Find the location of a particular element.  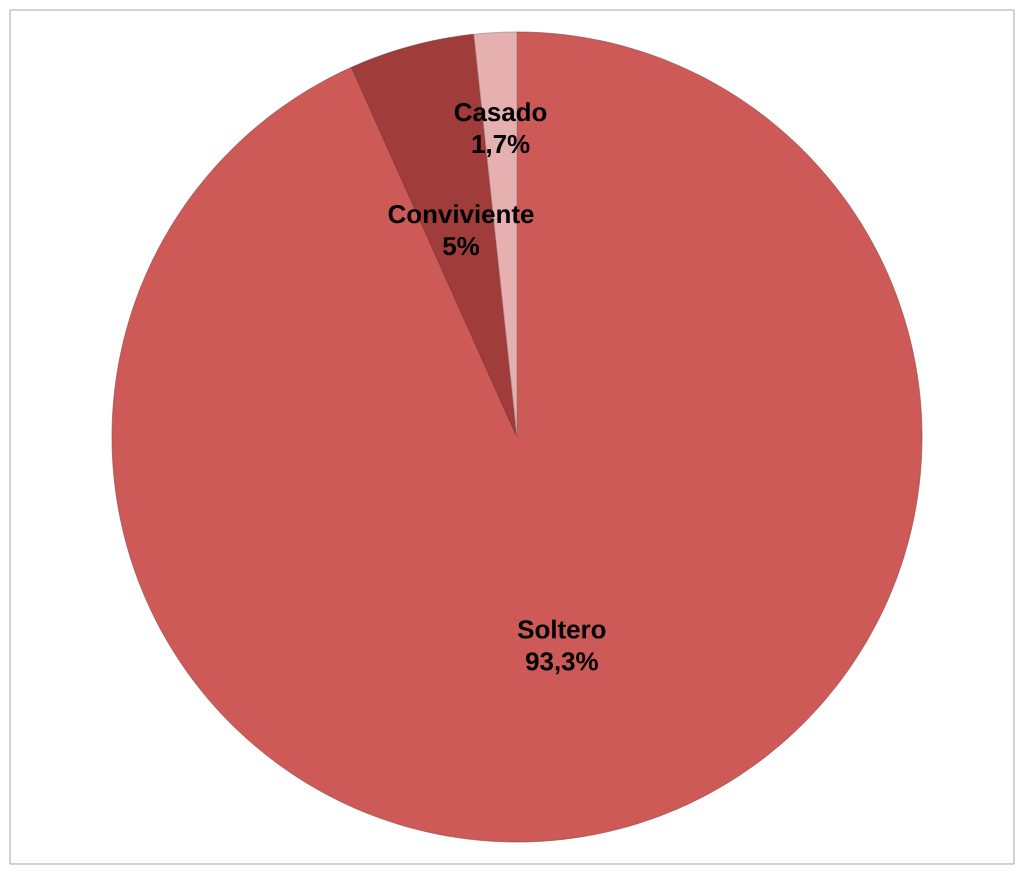

slice-label: Soltero is located at coordinates (561, 629).